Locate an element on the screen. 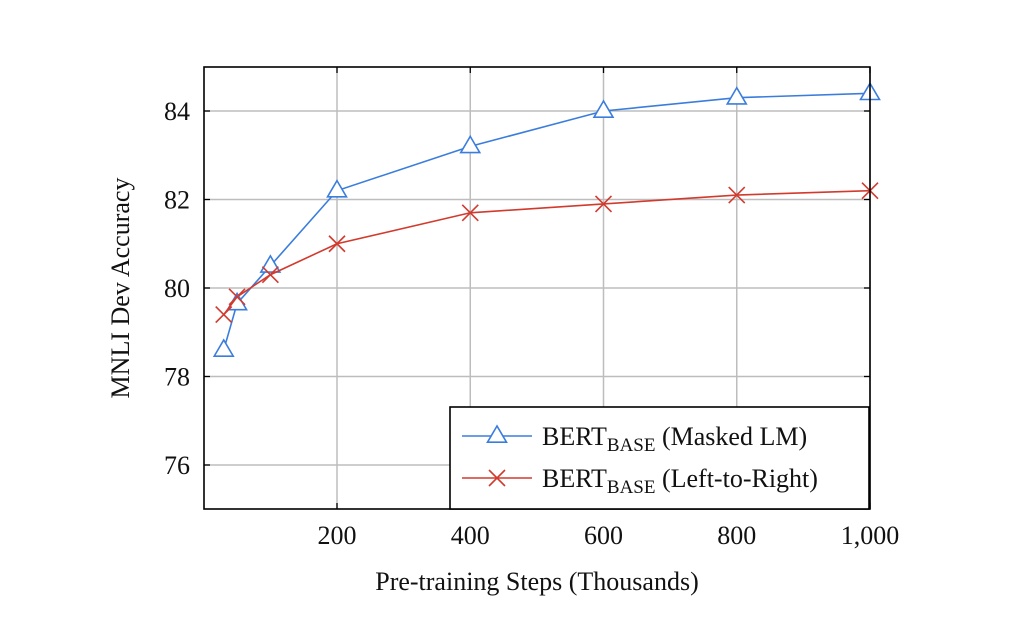 The width and height of the screenshot is (1036, 642). legend-entry-label: BERTBASE (Left-to-Right) is located at coordinates (680, 481).